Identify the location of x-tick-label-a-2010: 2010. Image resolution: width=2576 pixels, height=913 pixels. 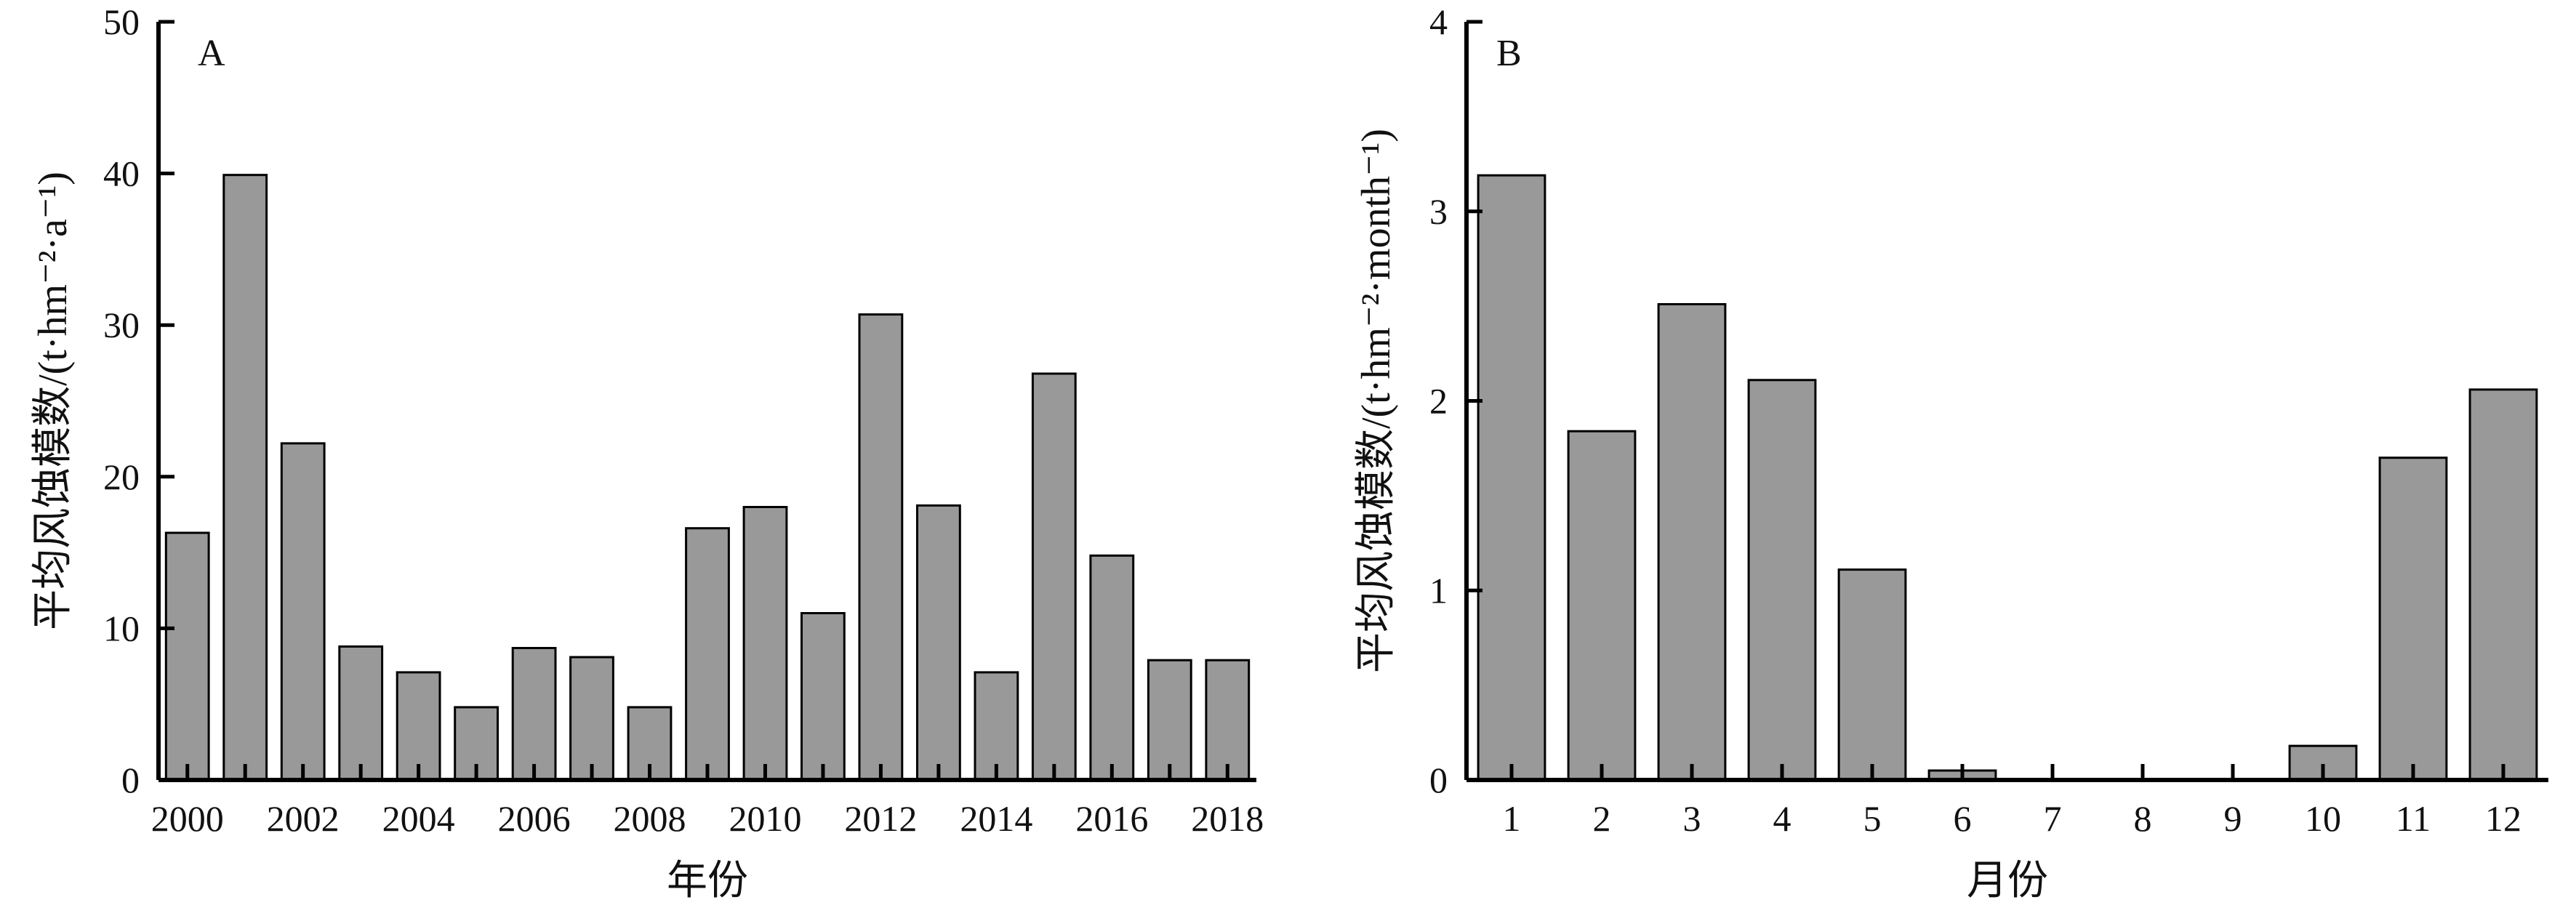
(765, 818).